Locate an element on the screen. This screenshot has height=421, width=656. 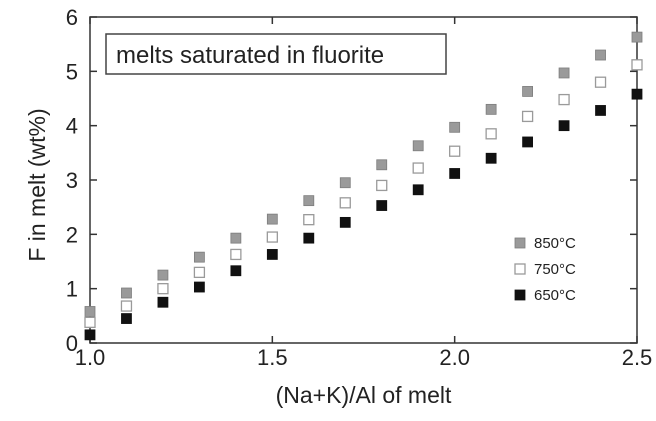
x-tick-label: 2.0 is located at coordinates (454, 357).